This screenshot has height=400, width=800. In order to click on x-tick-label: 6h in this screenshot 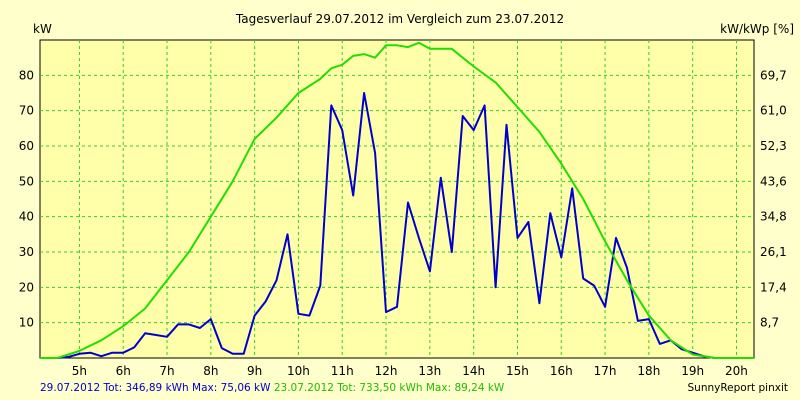, I will do `click(123, 371)`.